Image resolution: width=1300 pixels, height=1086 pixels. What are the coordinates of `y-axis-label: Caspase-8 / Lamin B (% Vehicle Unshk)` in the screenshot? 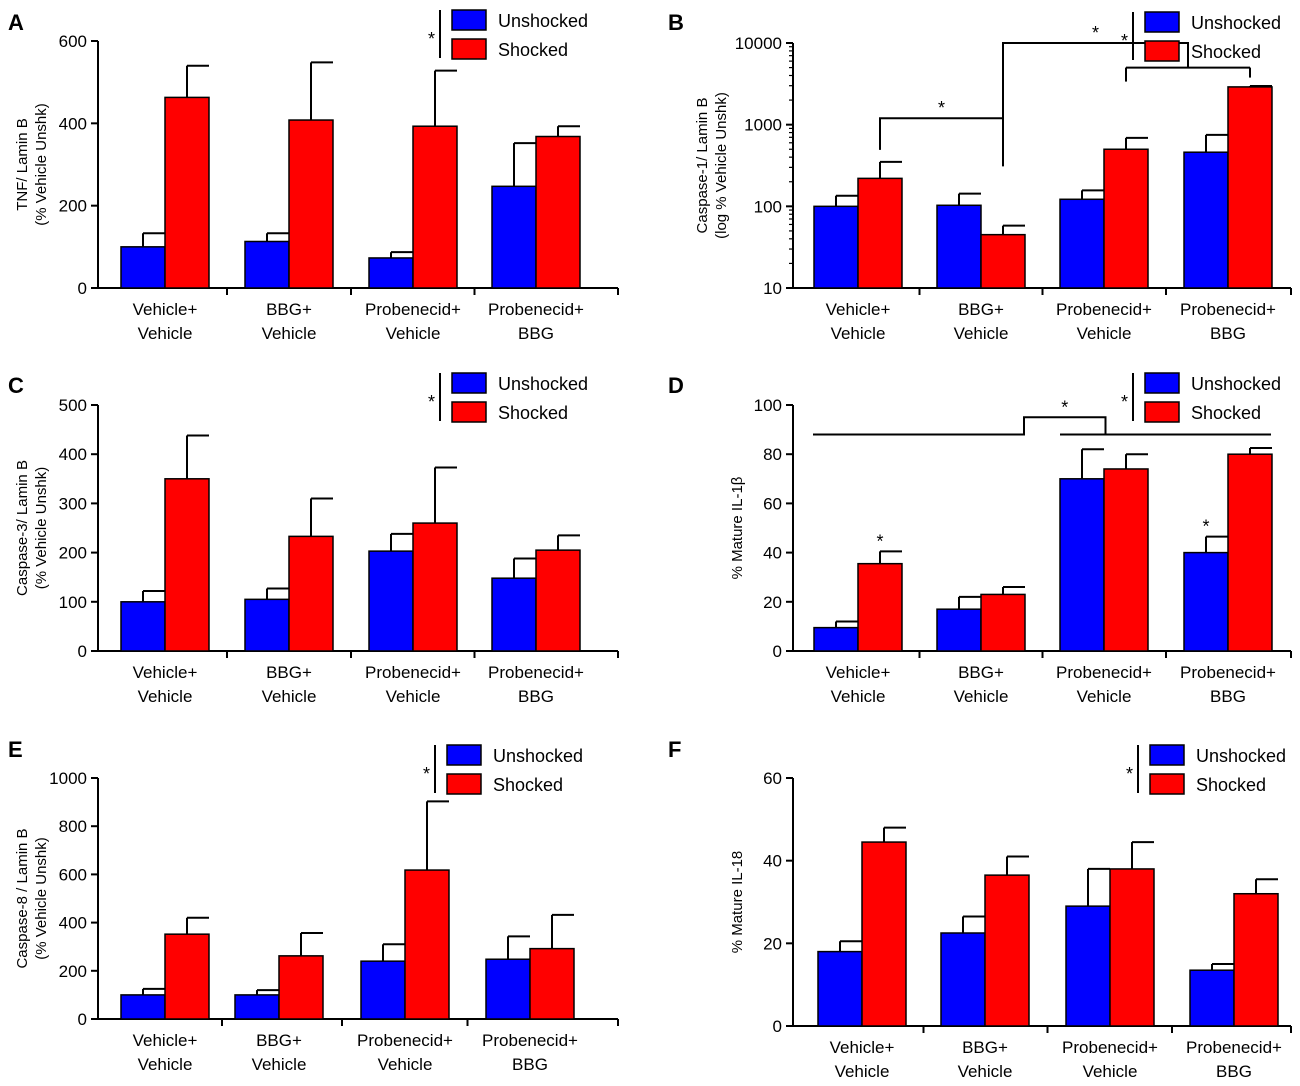 It's located at (32, 898).